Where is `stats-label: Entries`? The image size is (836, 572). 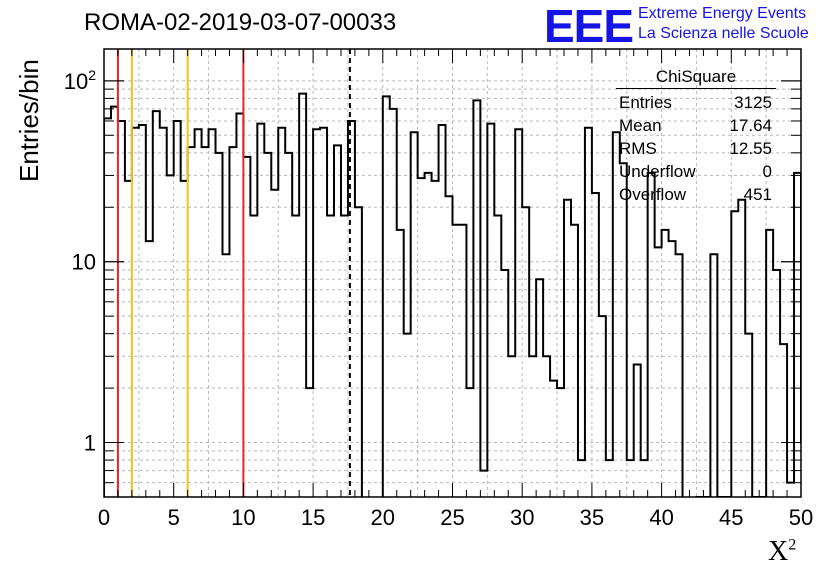
stats-label: Entries is located at coordinates (645, 102).